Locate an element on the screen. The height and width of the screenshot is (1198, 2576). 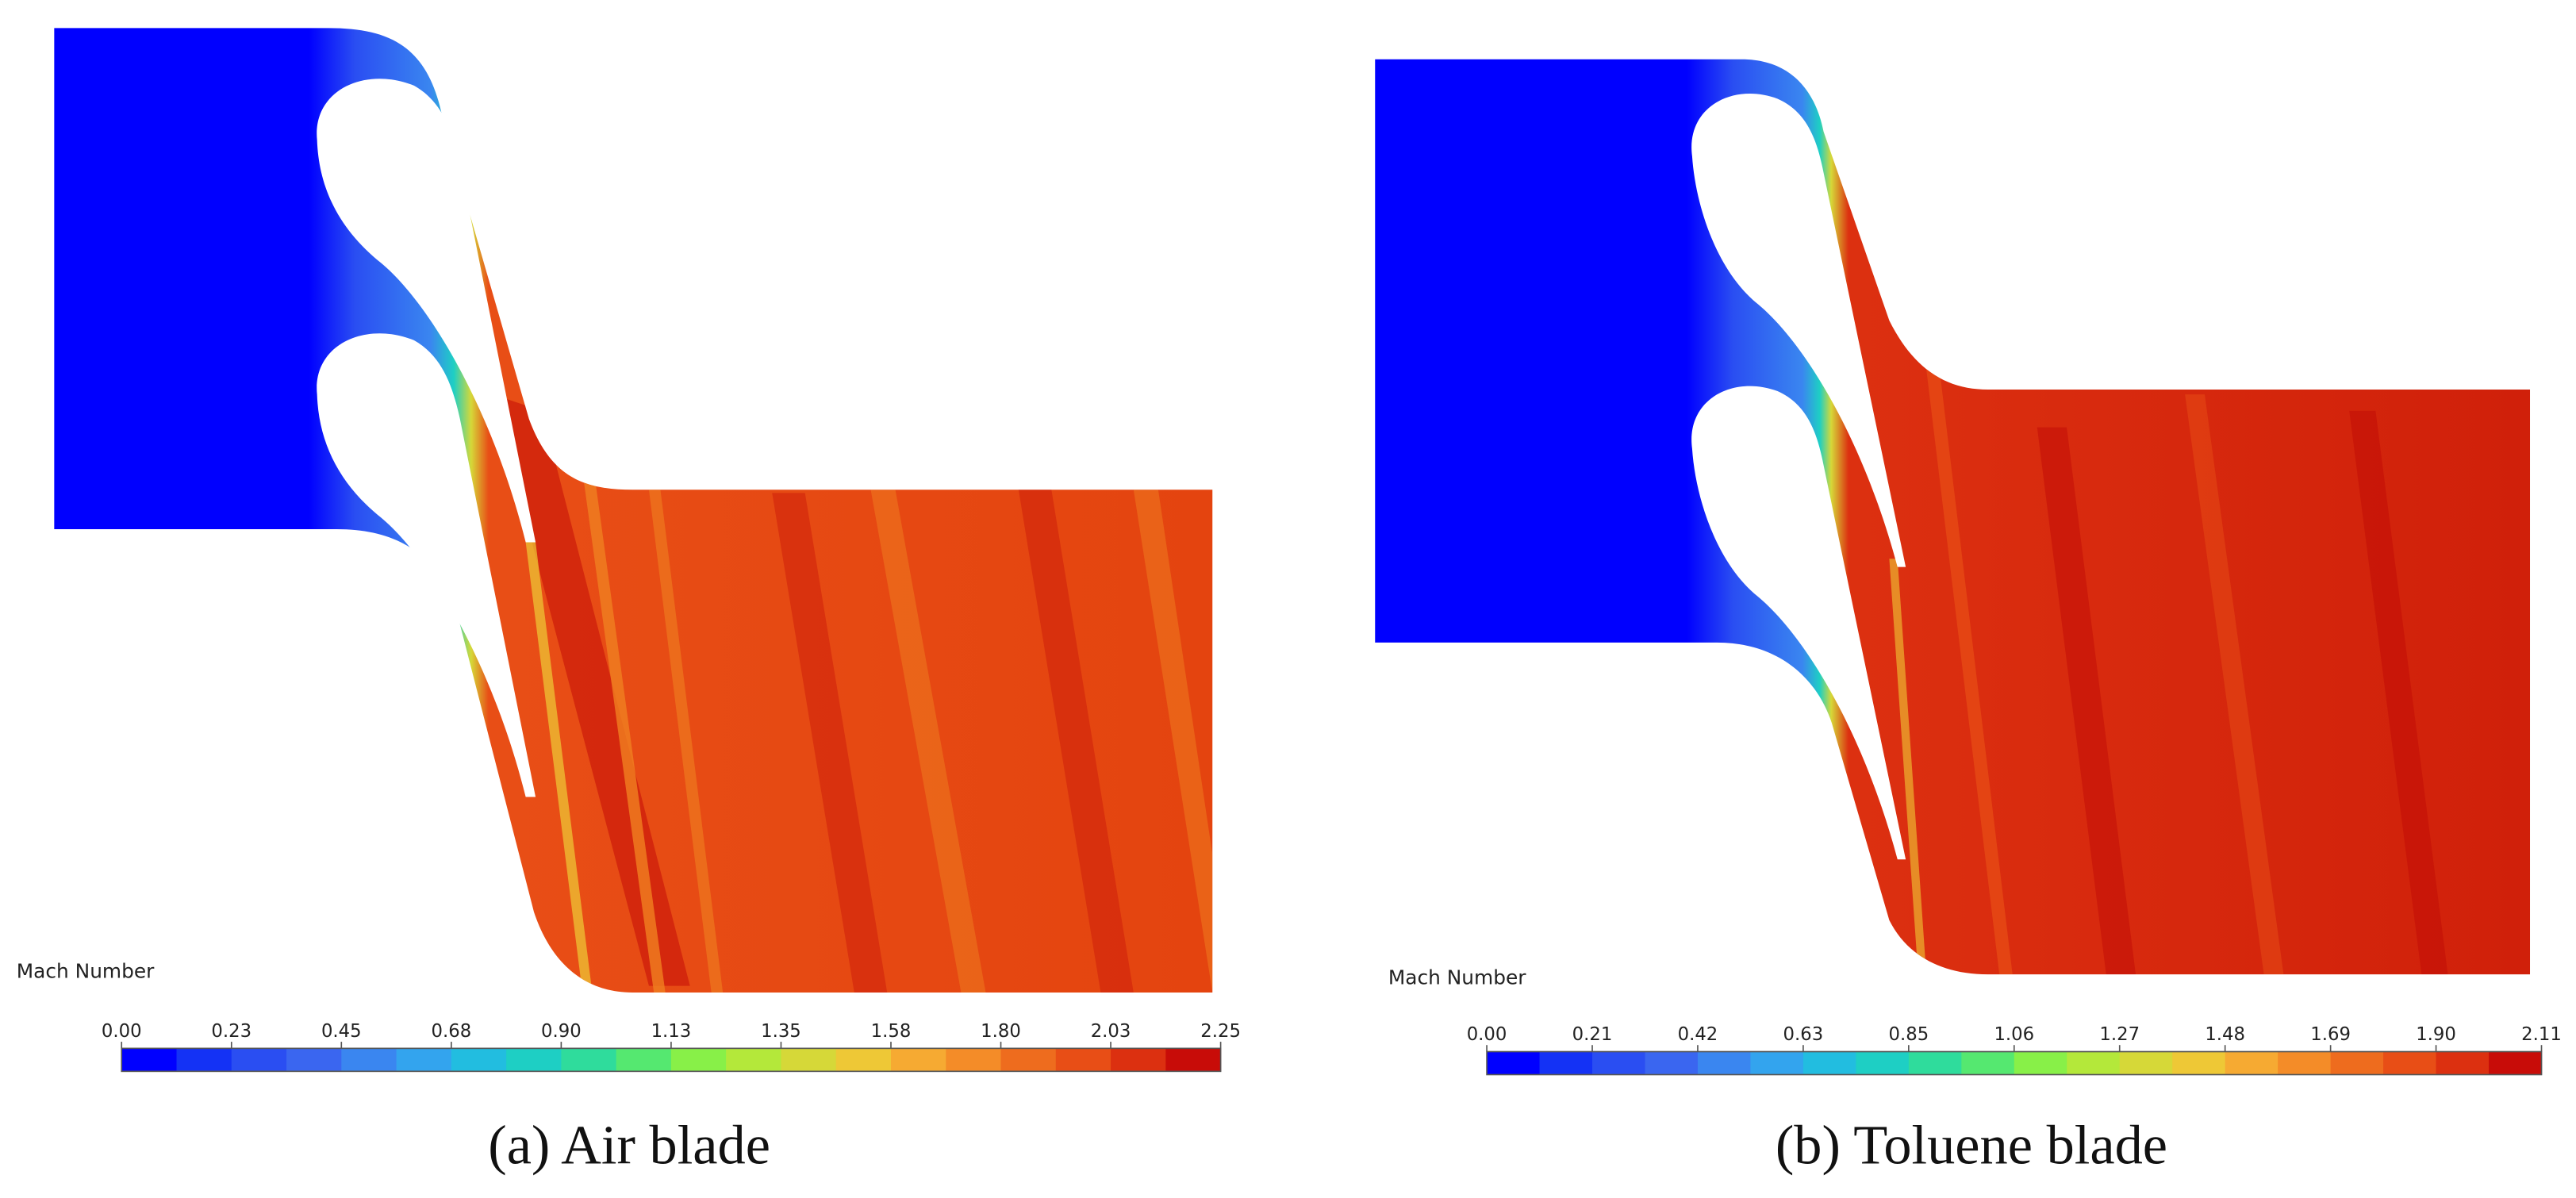
colorbar-tick-label: 1.13 is located at coordinates (671, 1032).